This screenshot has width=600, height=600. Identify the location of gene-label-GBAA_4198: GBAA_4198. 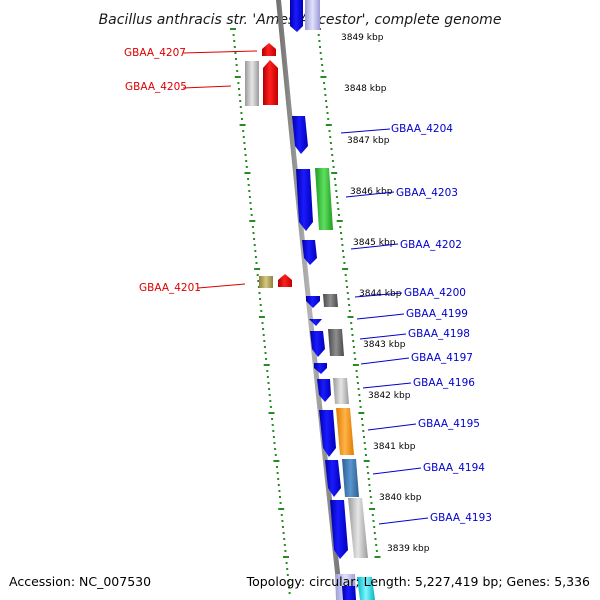
(439, 334).